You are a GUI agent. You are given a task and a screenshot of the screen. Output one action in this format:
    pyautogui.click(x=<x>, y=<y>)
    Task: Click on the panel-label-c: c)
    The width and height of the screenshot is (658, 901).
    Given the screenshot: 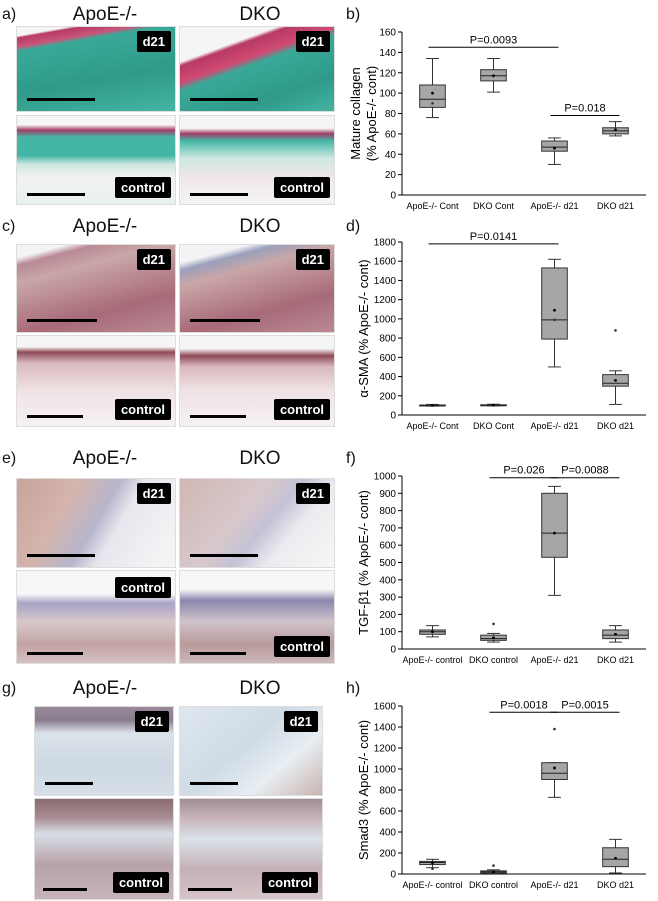 What is the action you would take?
    pyautogui.click(x=9, y=226)
    